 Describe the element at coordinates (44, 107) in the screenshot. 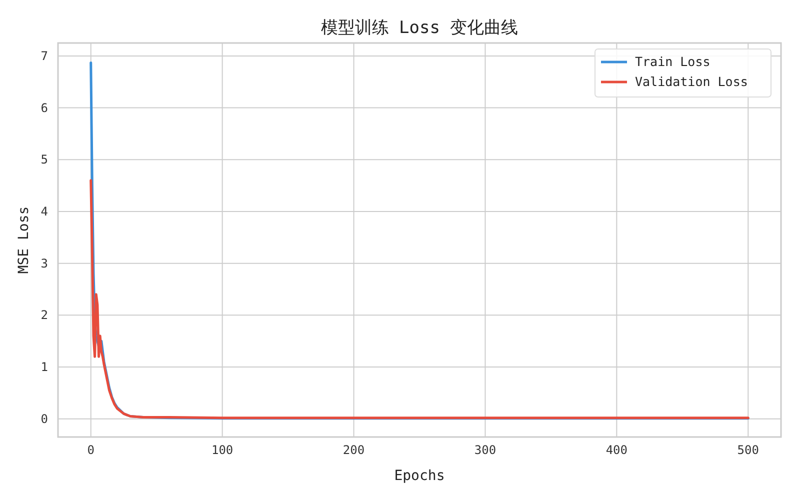

I see `y-tick-label: 6` at that location.